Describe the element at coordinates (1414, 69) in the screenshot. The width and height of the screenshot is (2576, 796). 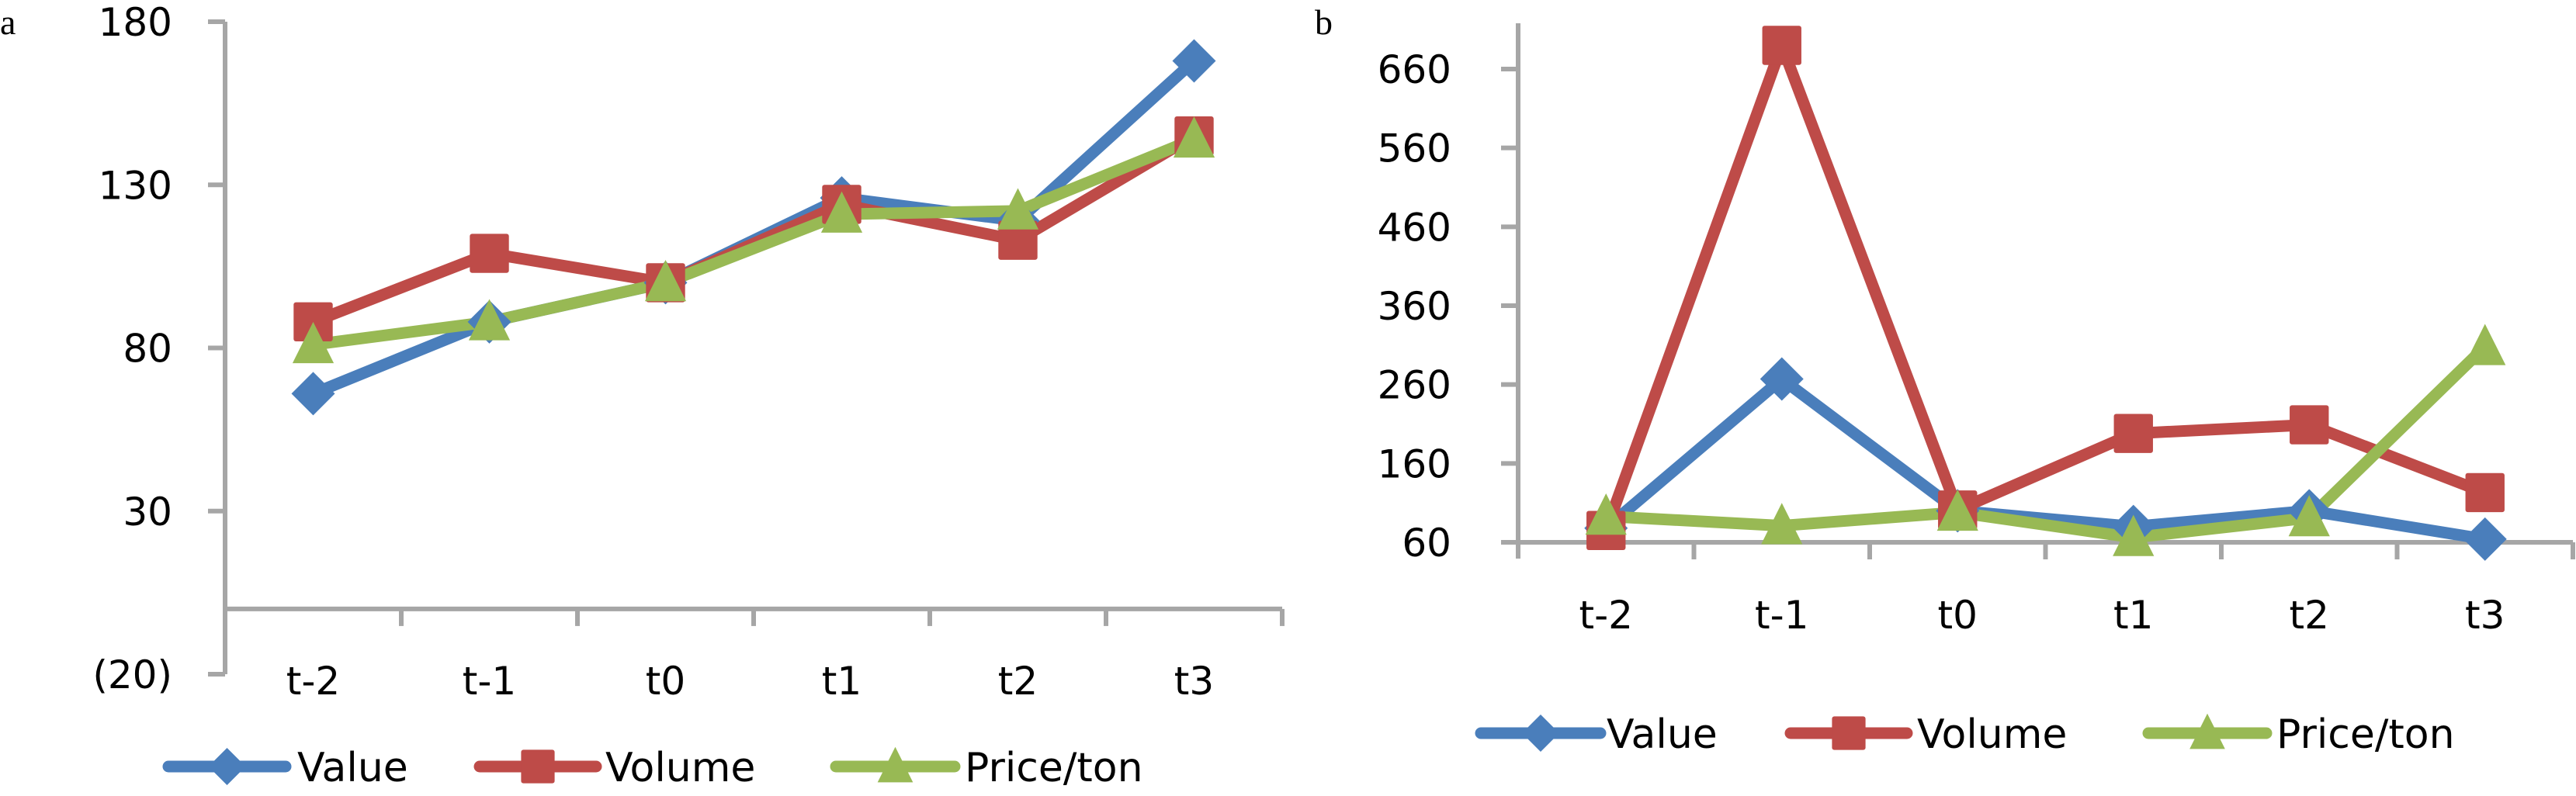
I see `chart-b-y-tick-label: 660` at that location.